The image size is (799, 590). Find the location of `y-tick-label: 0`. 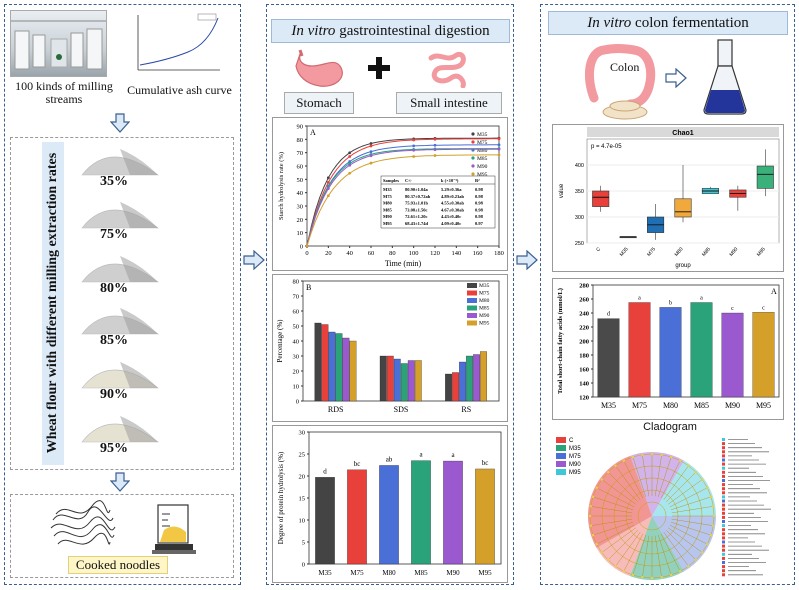

y-tick-label: 0 is located at coordinates (301, 247).